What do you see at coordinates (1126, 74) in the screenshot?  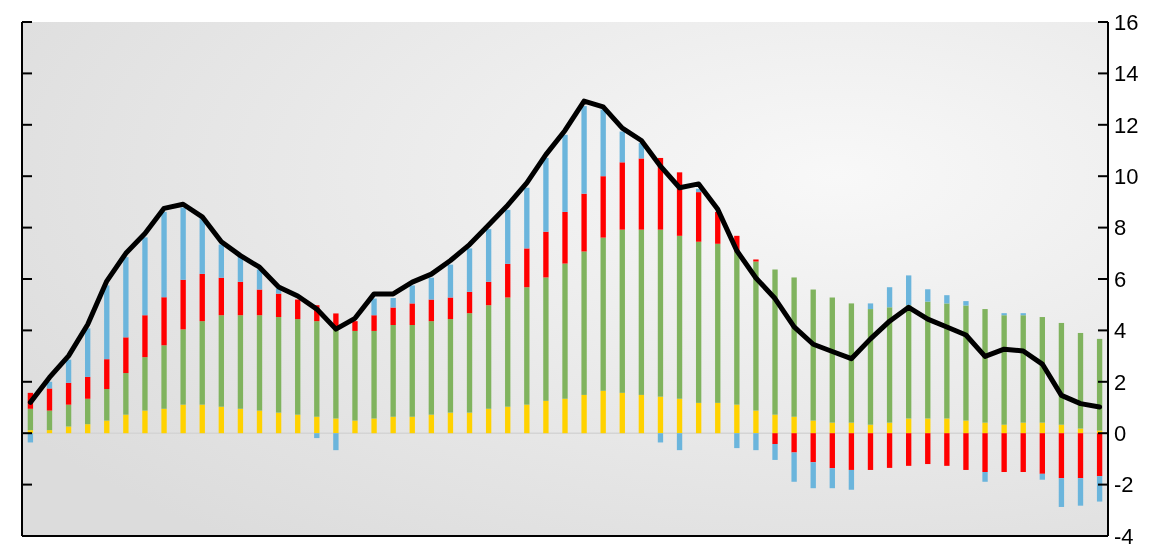 I see `y-tick-label: 14` at bounding box center [1126, 74].